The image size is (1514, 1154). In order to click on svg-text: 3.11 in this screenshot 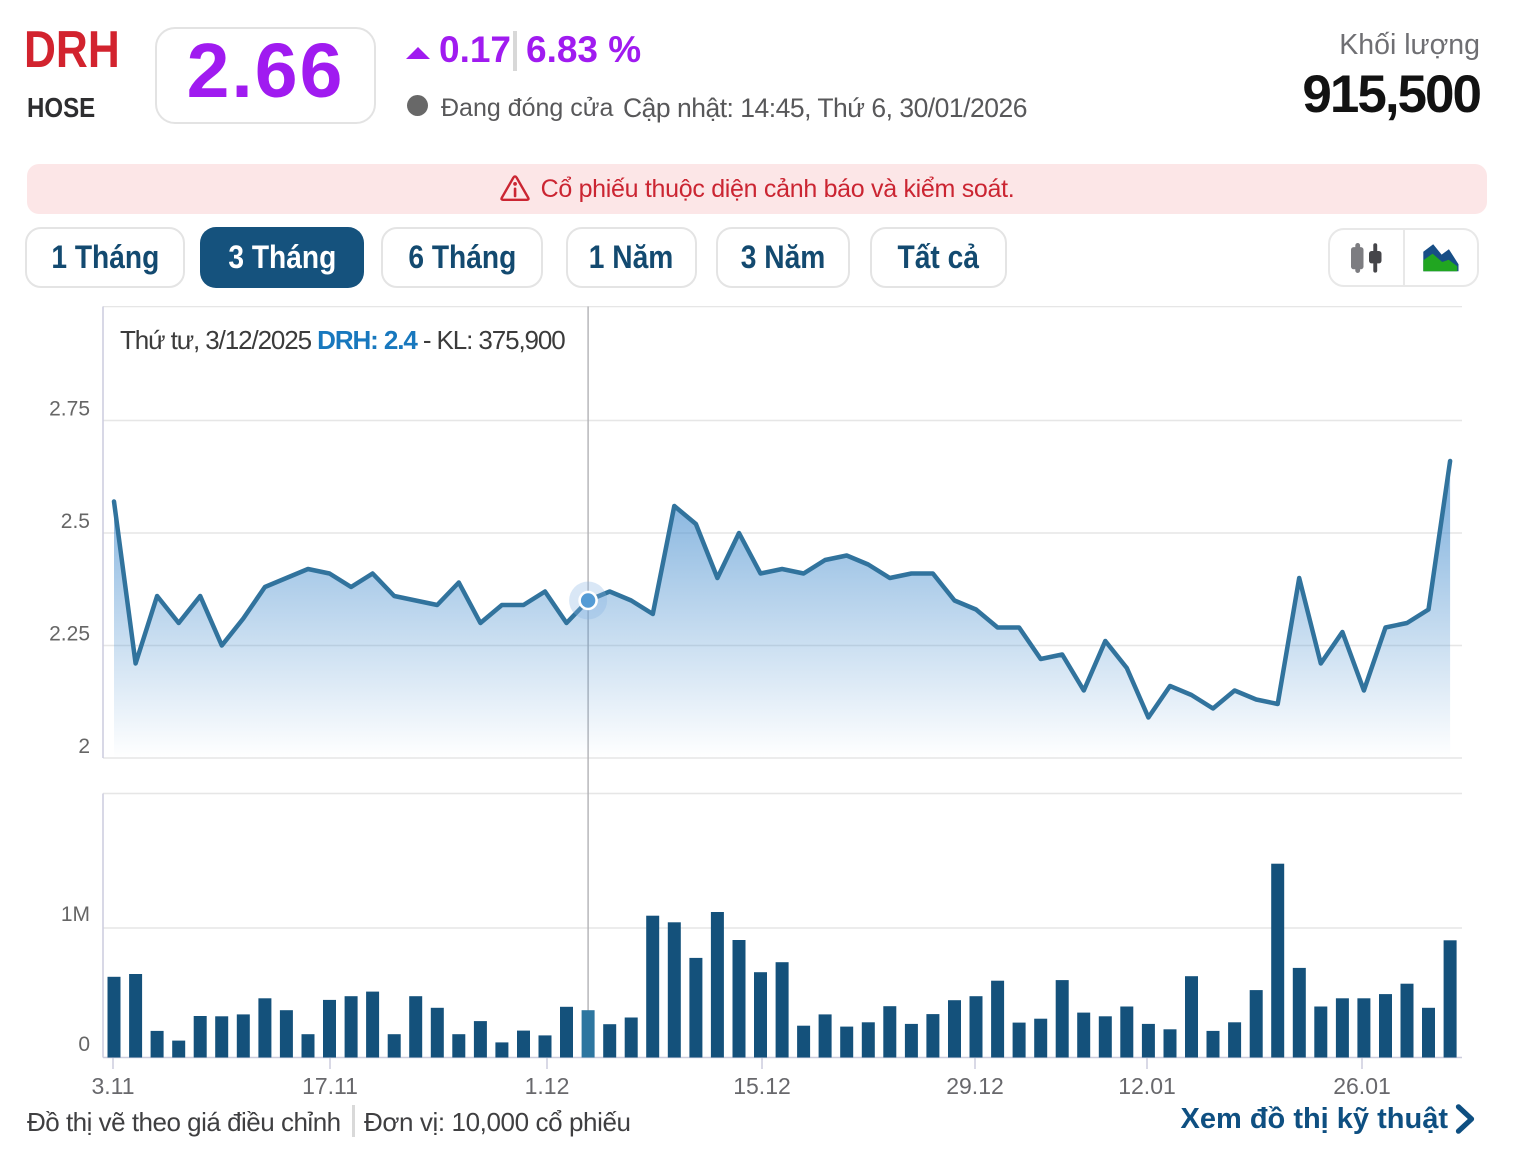, I will do `click(112, 1084)`.